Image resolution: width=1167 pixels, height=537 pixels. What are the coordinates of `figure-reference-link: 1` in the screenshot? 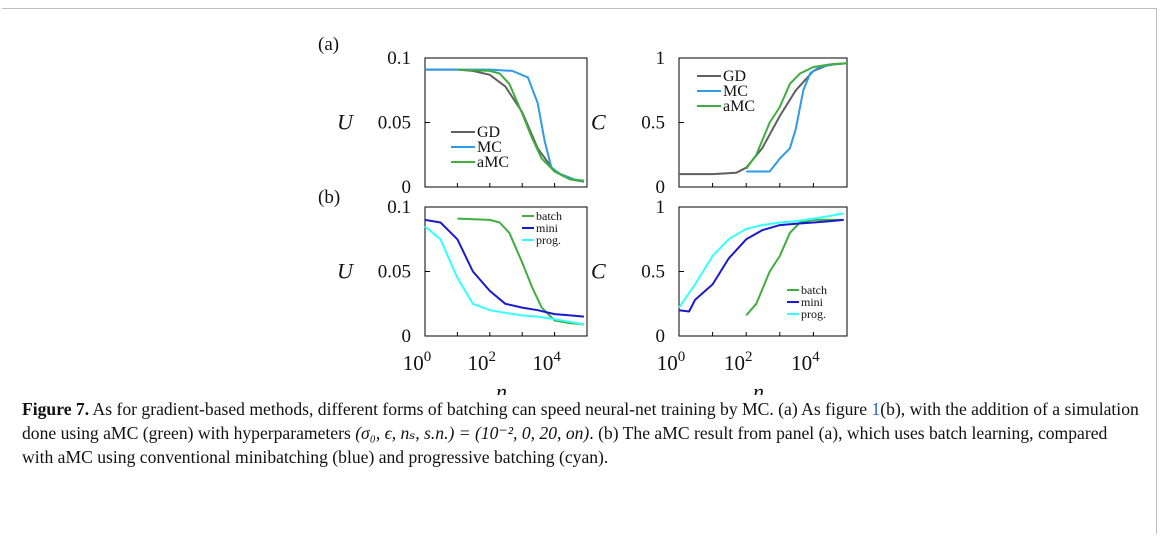 It's located at (876, 409).